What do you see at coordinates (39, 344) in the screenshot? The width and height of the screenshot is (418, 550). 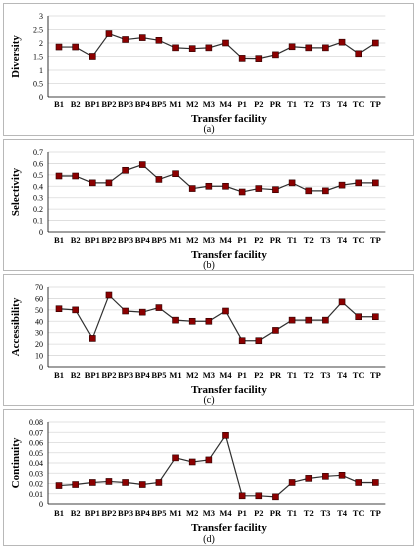 I see `y-tick-label: 20` at bounding box center [39, 344].